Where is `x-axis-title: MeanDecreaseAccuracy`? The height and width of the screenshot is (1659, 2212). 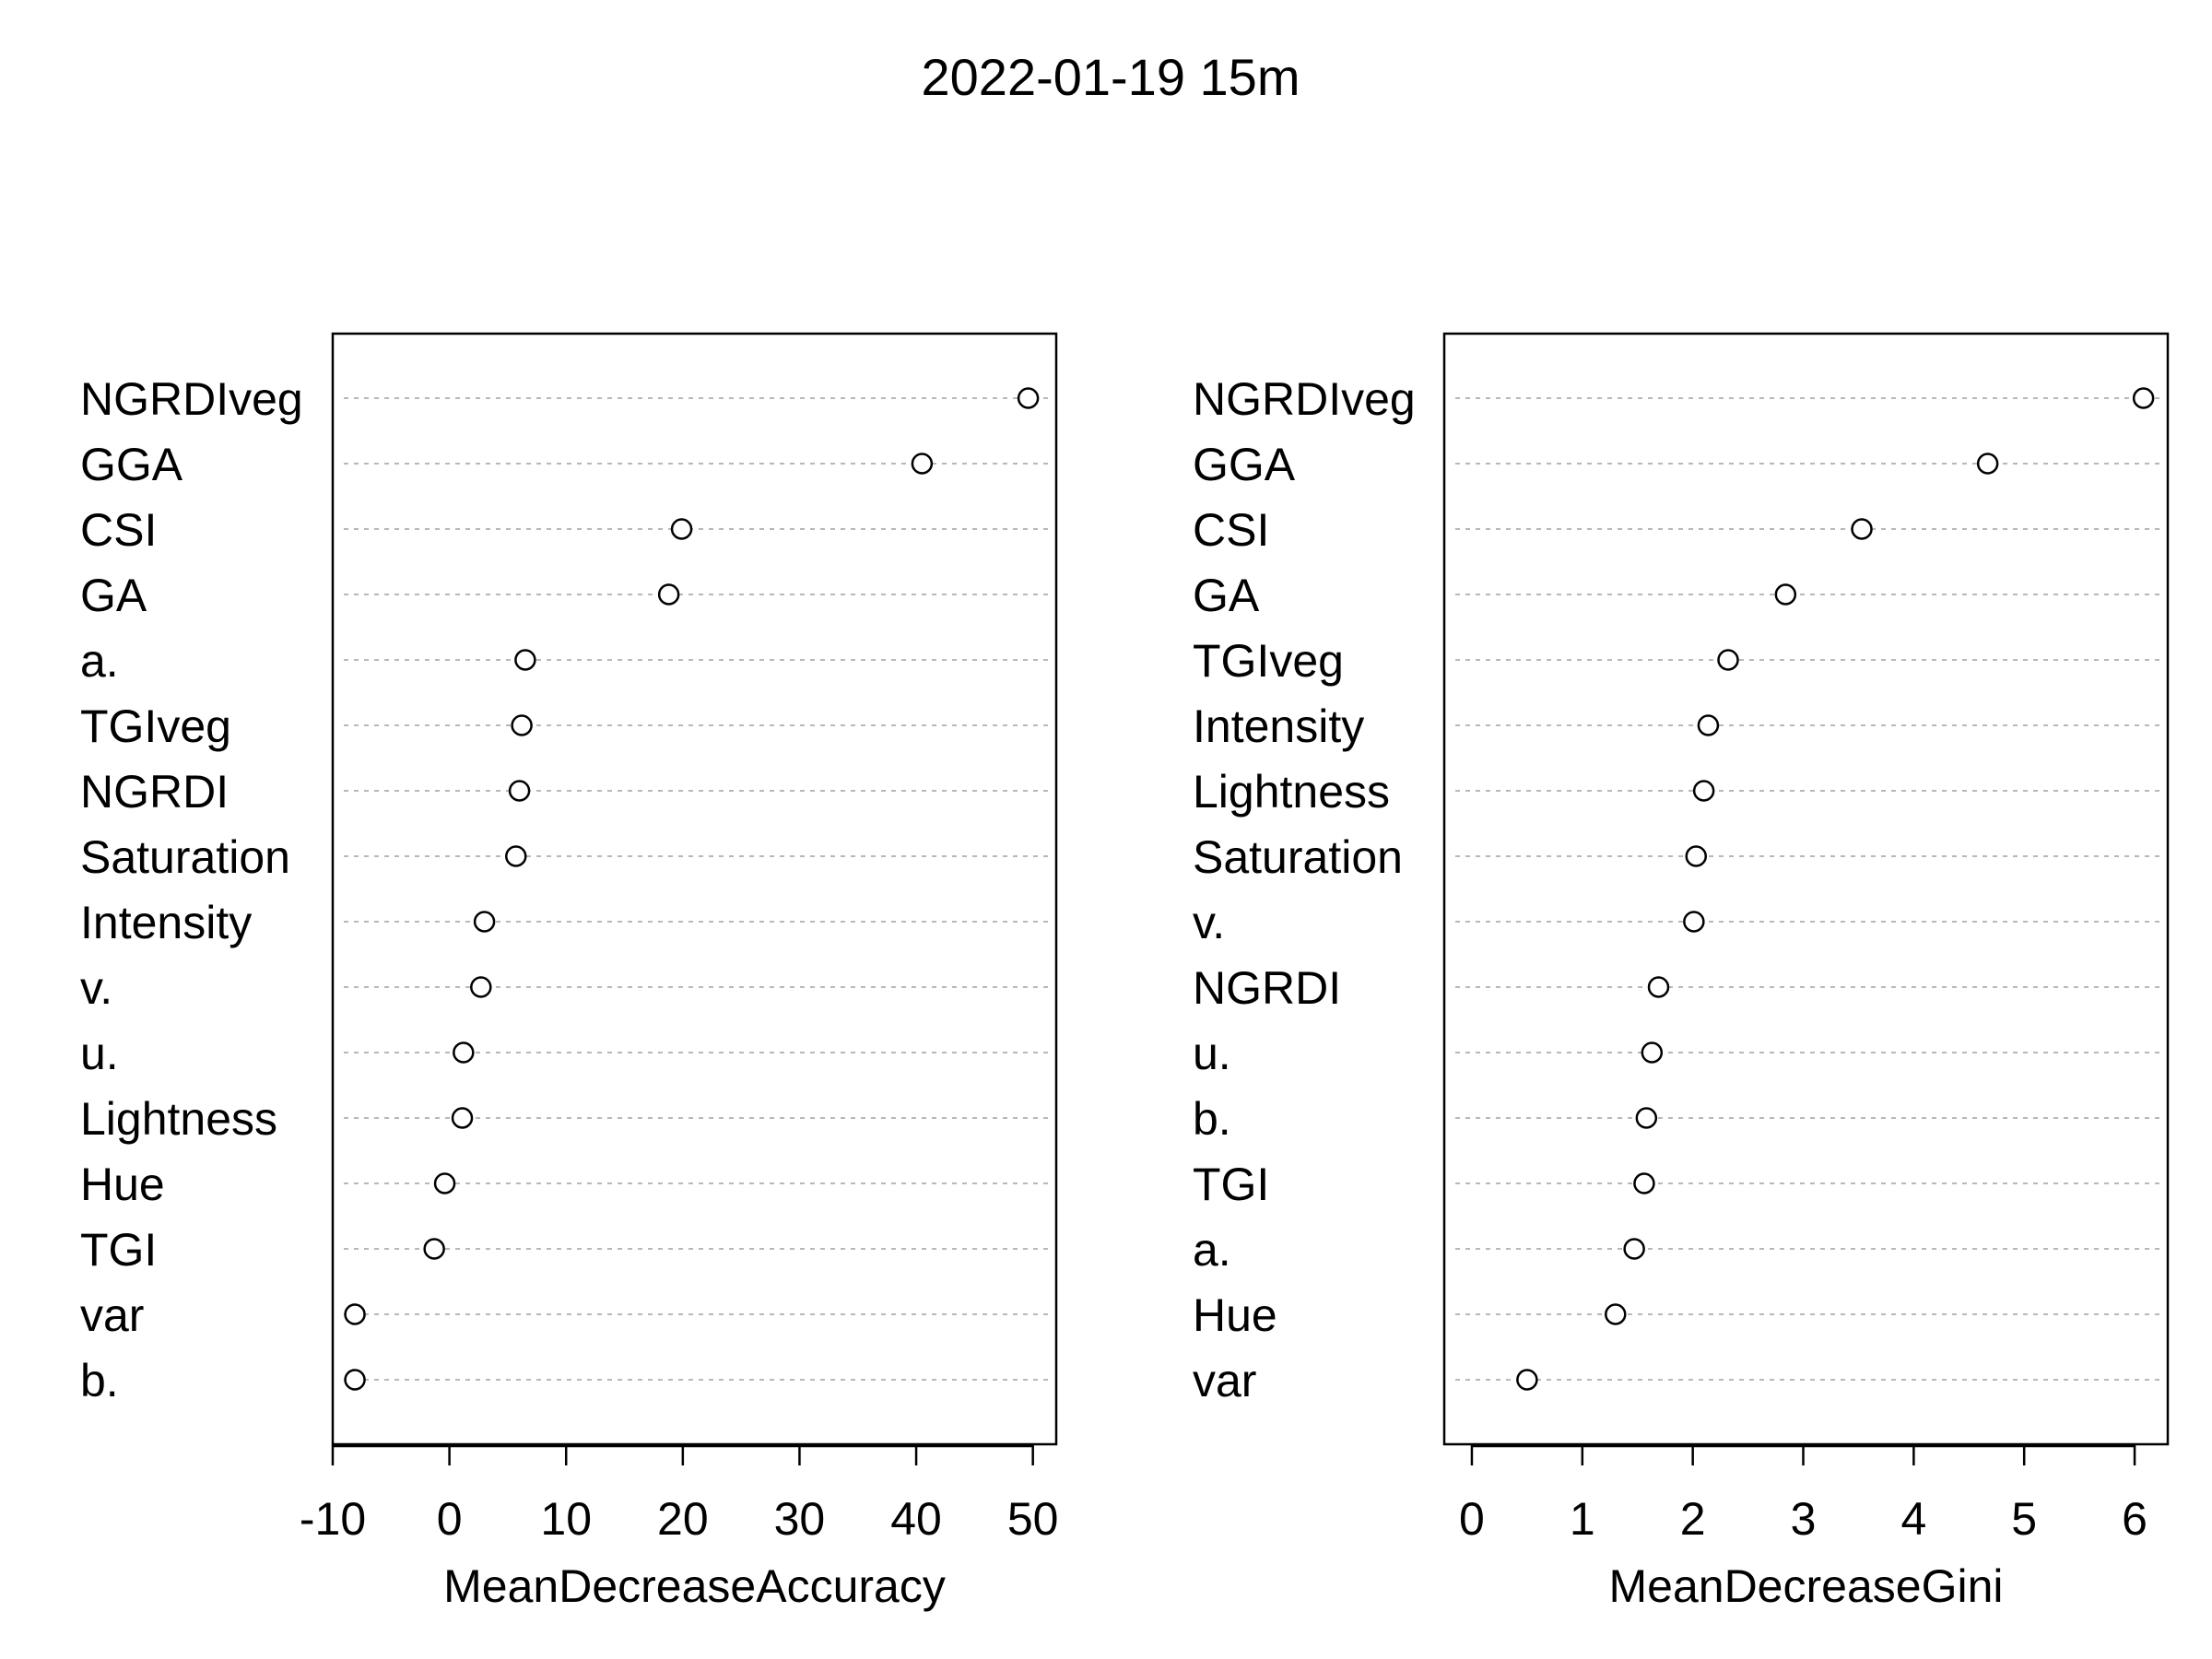 x-axis-title: MeanDecreaseAccuracy is located at coordinates (694, 1586).